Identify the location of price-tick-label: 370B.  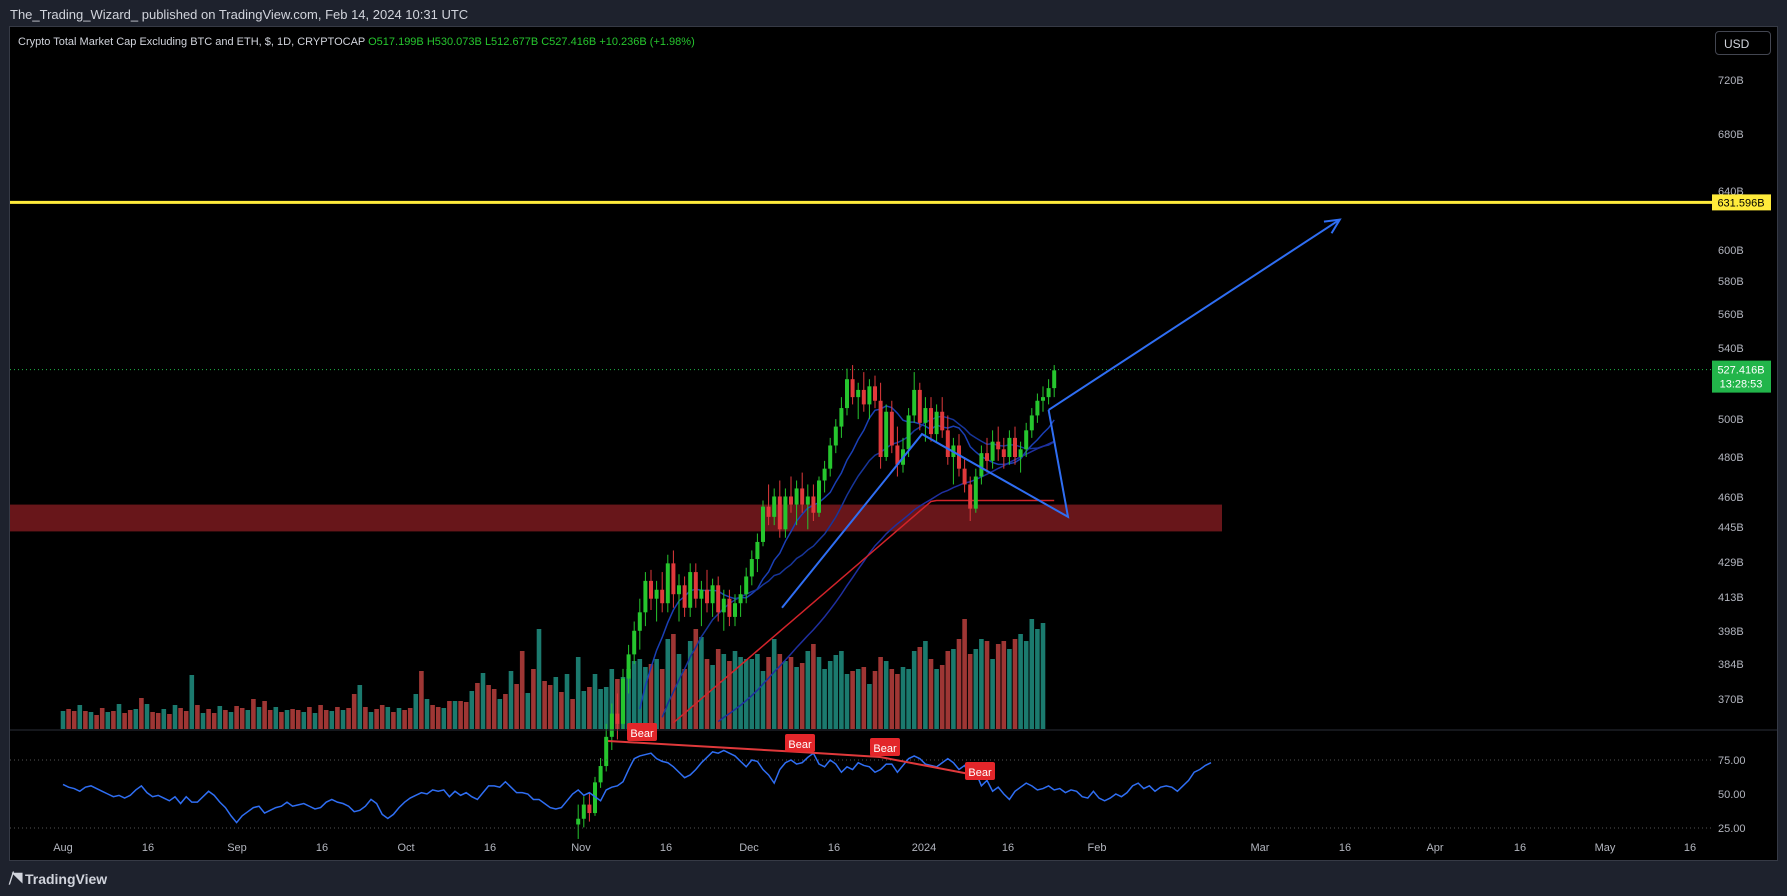
(1731, 700).